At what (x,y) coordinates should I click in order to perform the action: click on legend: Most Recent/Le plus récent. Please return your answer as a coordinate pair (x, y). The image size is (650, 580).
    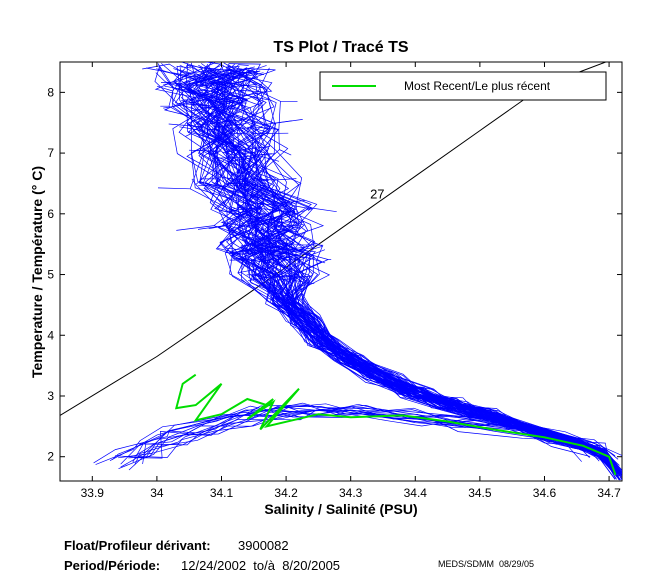
    Looking at the image, I should click on (463, 86).